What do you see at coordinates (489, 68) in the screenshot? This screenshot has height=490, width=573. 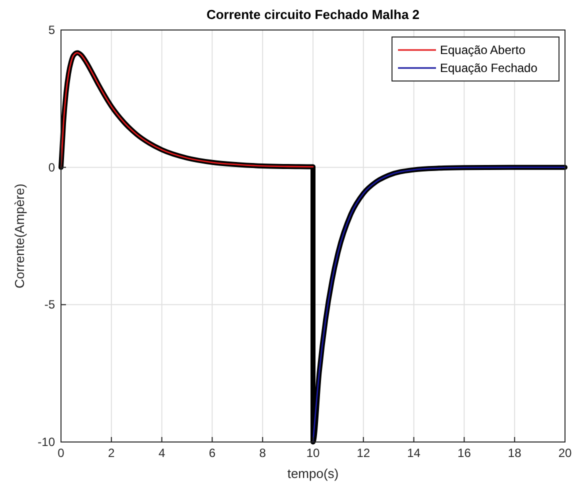 I see `legend-label: Equação Fechado` at bounding box center [489, 68].